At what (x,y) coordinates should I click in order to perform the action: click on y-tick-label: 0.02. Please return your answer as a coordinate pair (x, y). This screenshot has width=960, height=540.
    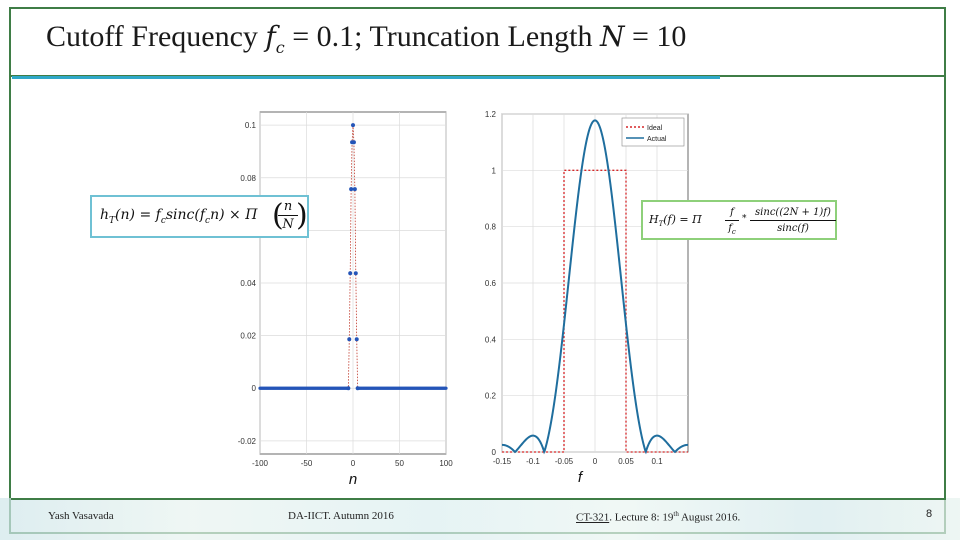
    Looking at the image, I should click on (248, 336).